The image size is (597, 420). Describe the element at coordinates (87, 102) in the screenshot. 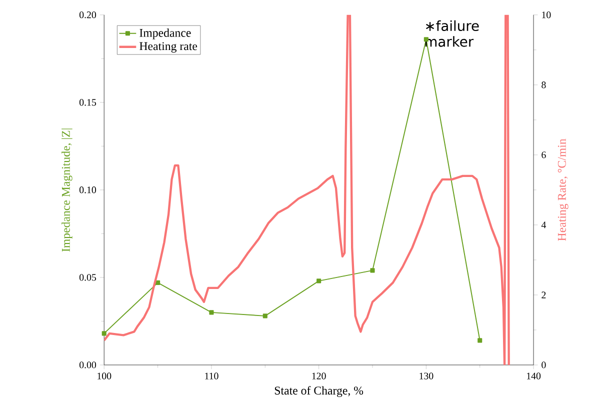

I see `y-tick-label: 0.15` at that location.